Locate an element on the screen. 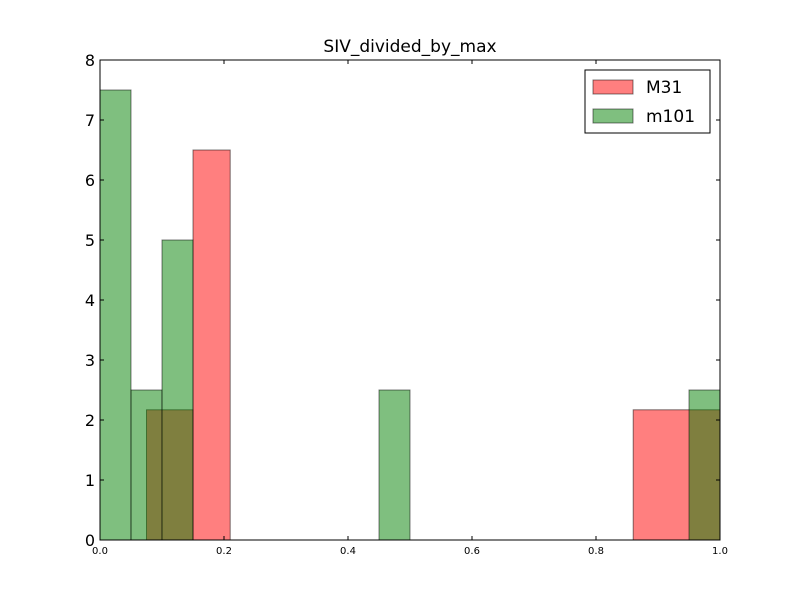 Image resolution: width=800 pixels, height=600 pixels. legend-swatch-m101 is located at coordinates (613, 116).